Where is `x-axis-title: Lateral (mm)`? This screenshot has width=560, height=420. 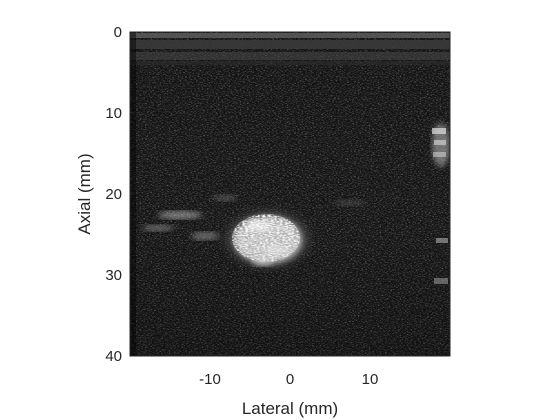
x-axis-title: Lateral (mm) is located at coordinates (290, 408).